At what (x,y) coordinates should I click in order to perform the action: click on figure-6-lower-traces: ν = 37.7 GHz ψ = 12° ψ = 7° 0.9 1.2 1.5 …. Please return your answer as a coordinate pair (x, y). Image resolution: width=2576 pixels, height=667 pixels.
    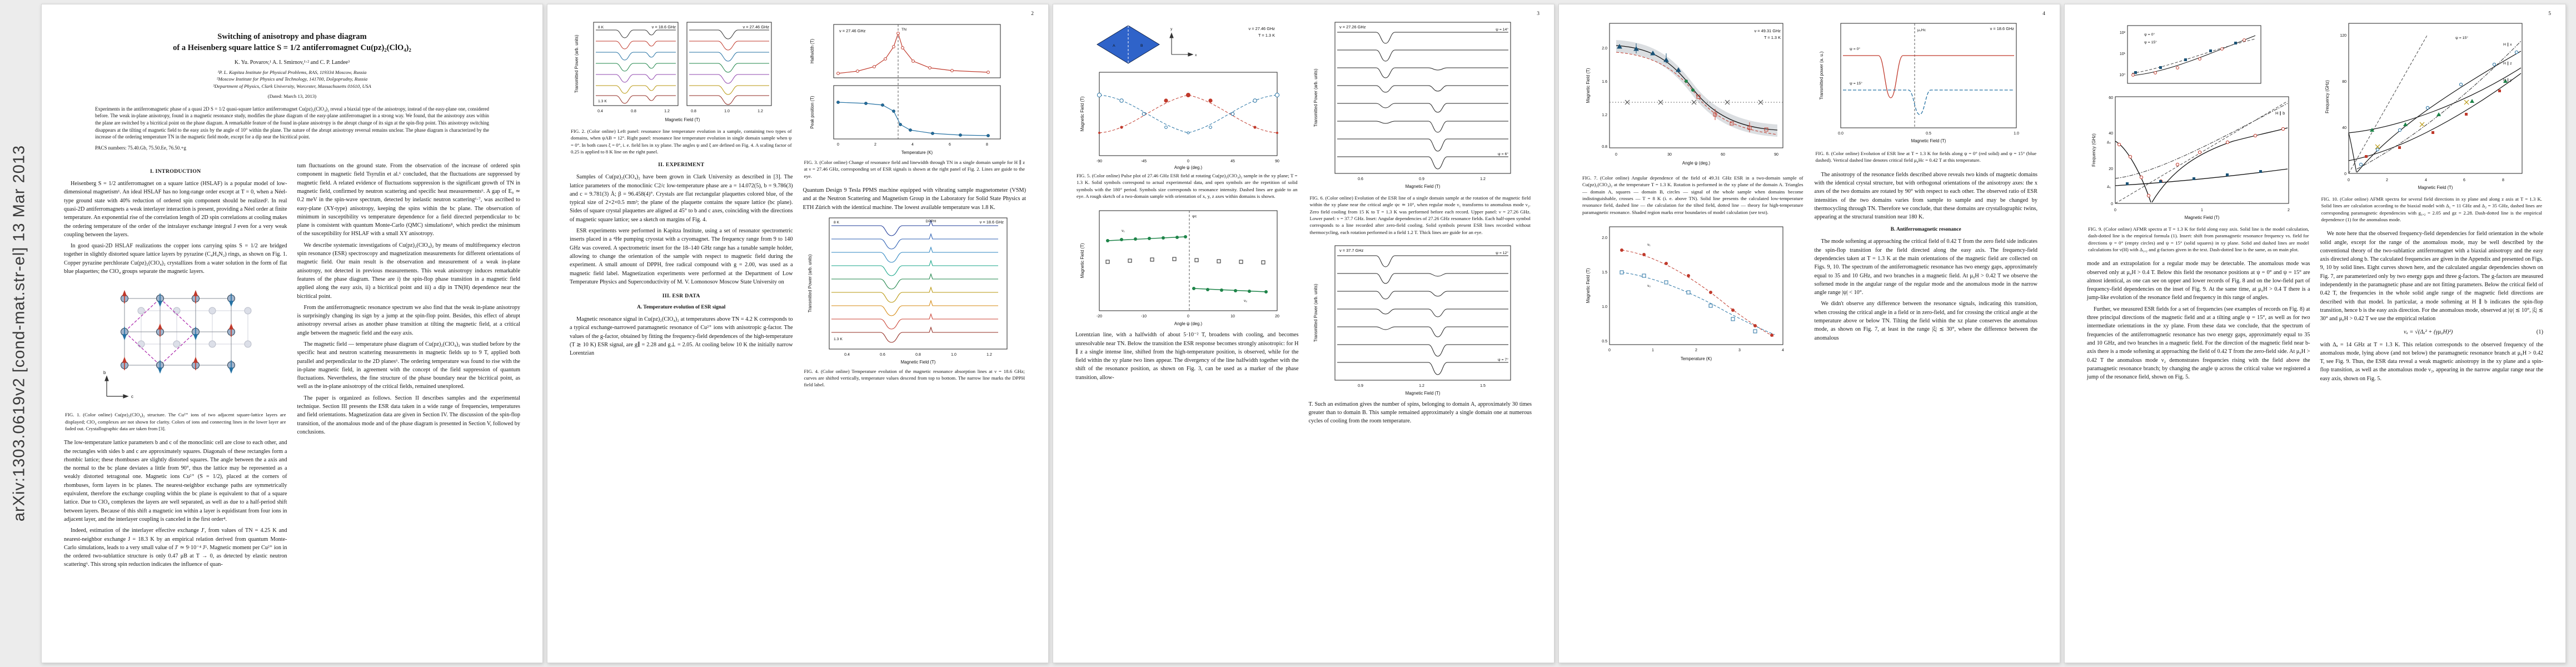
    Looking at the image, I should click on (1412, 320).